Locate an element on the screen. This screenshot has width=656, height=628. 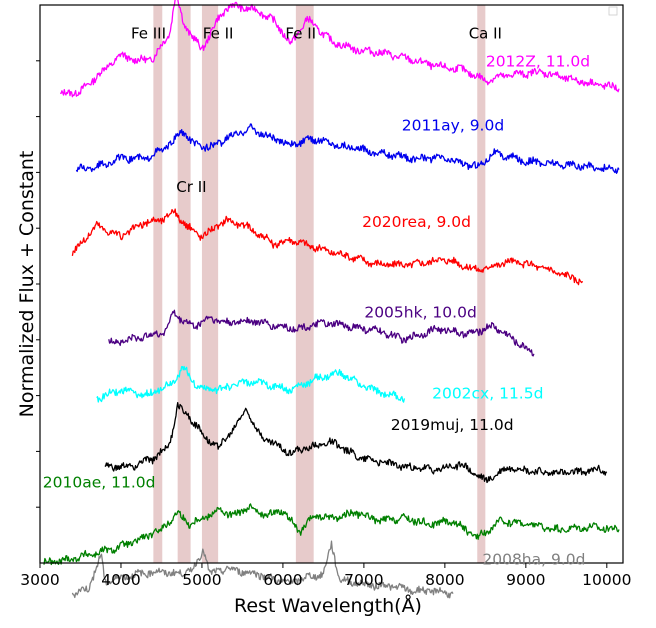
x-axis-label: Rest Wavelength(Å) is located at coordinates (328, 605).